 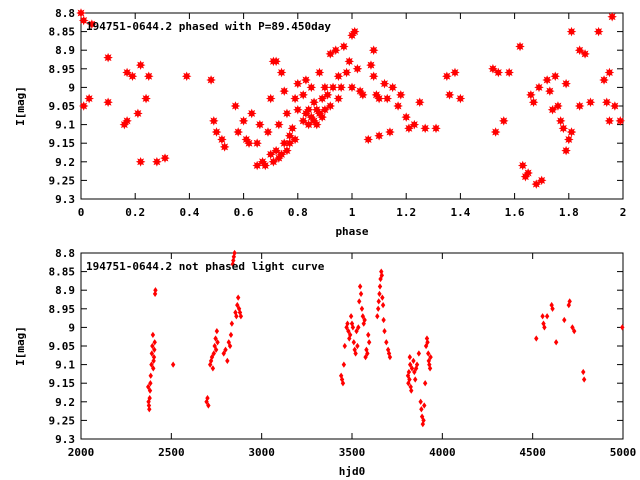 I want to click on x-tick-label: 1.2, so click(x=406, y=212).